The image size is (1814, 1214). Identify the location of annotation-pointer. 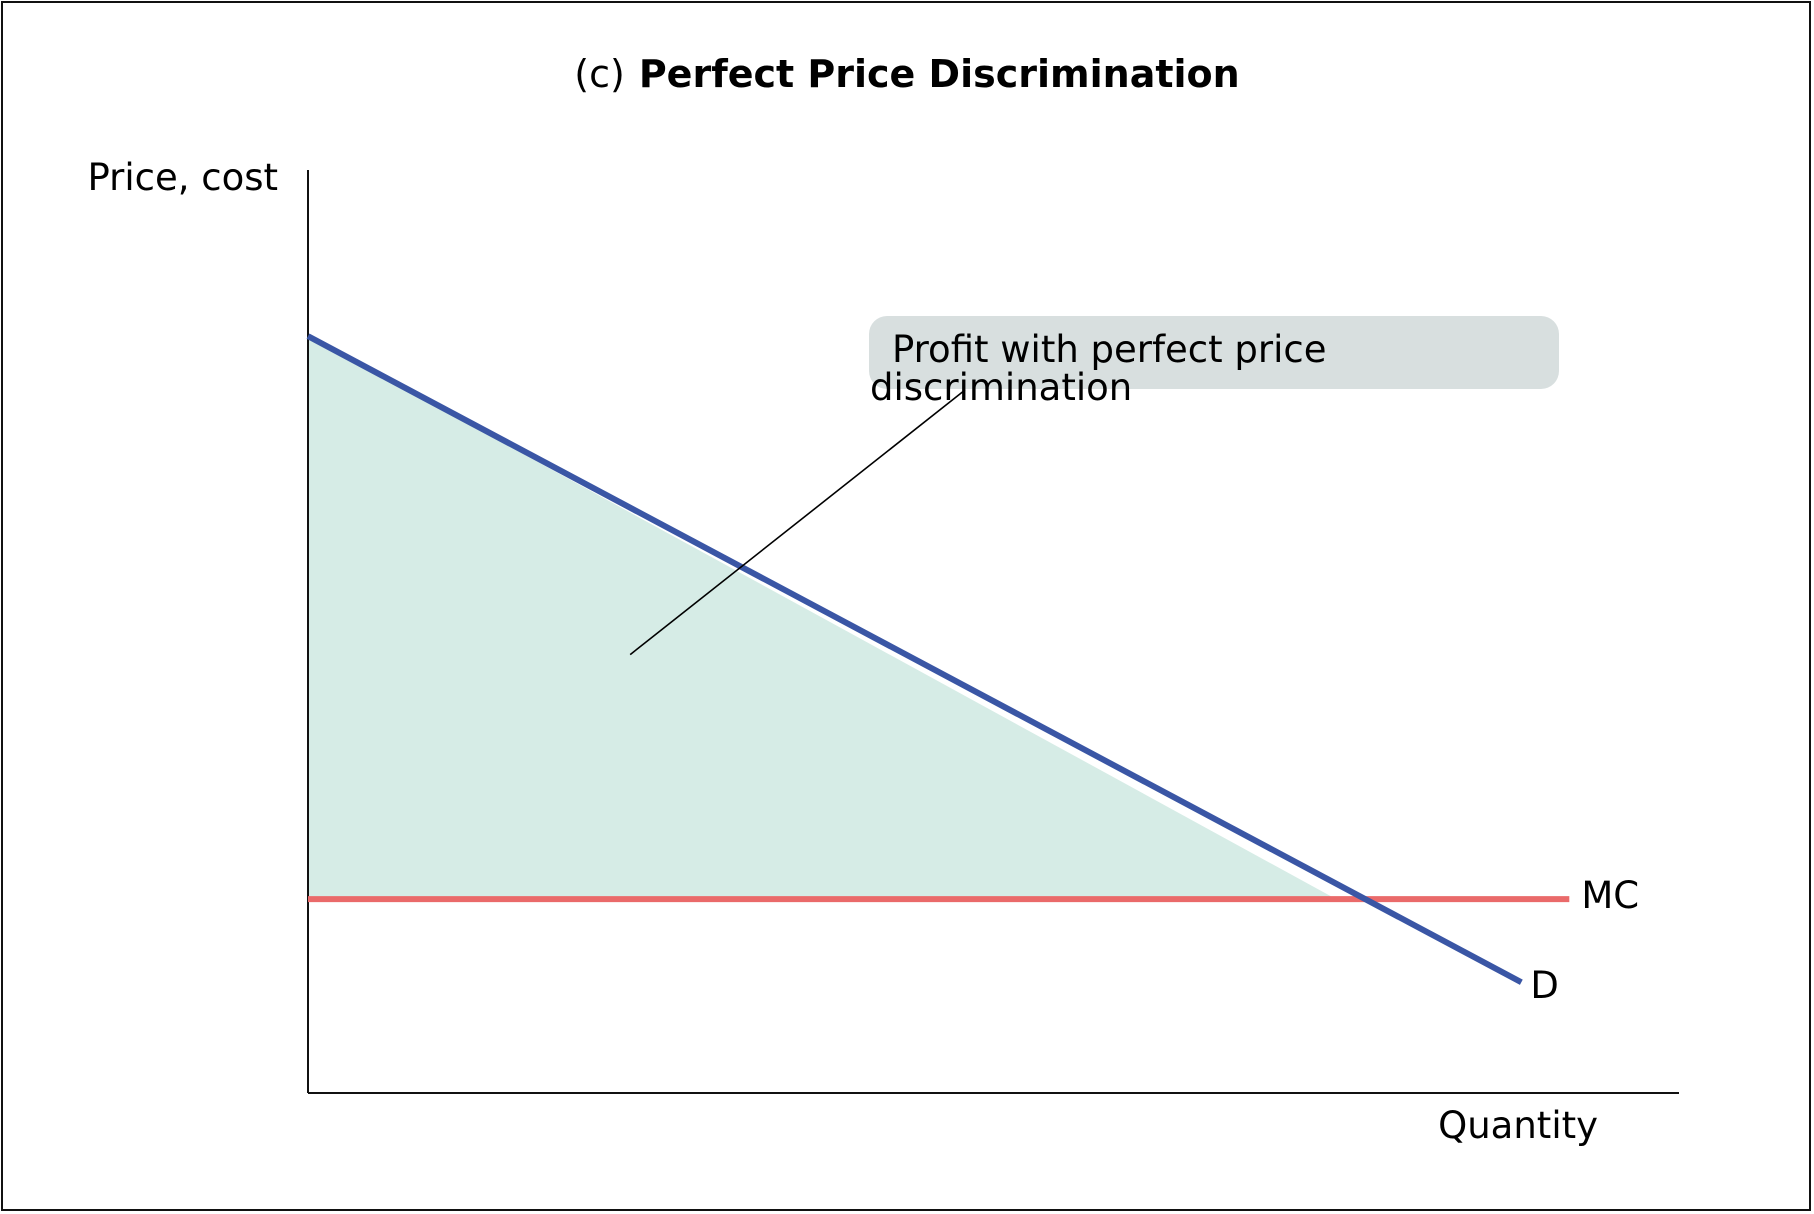
(797, 522).